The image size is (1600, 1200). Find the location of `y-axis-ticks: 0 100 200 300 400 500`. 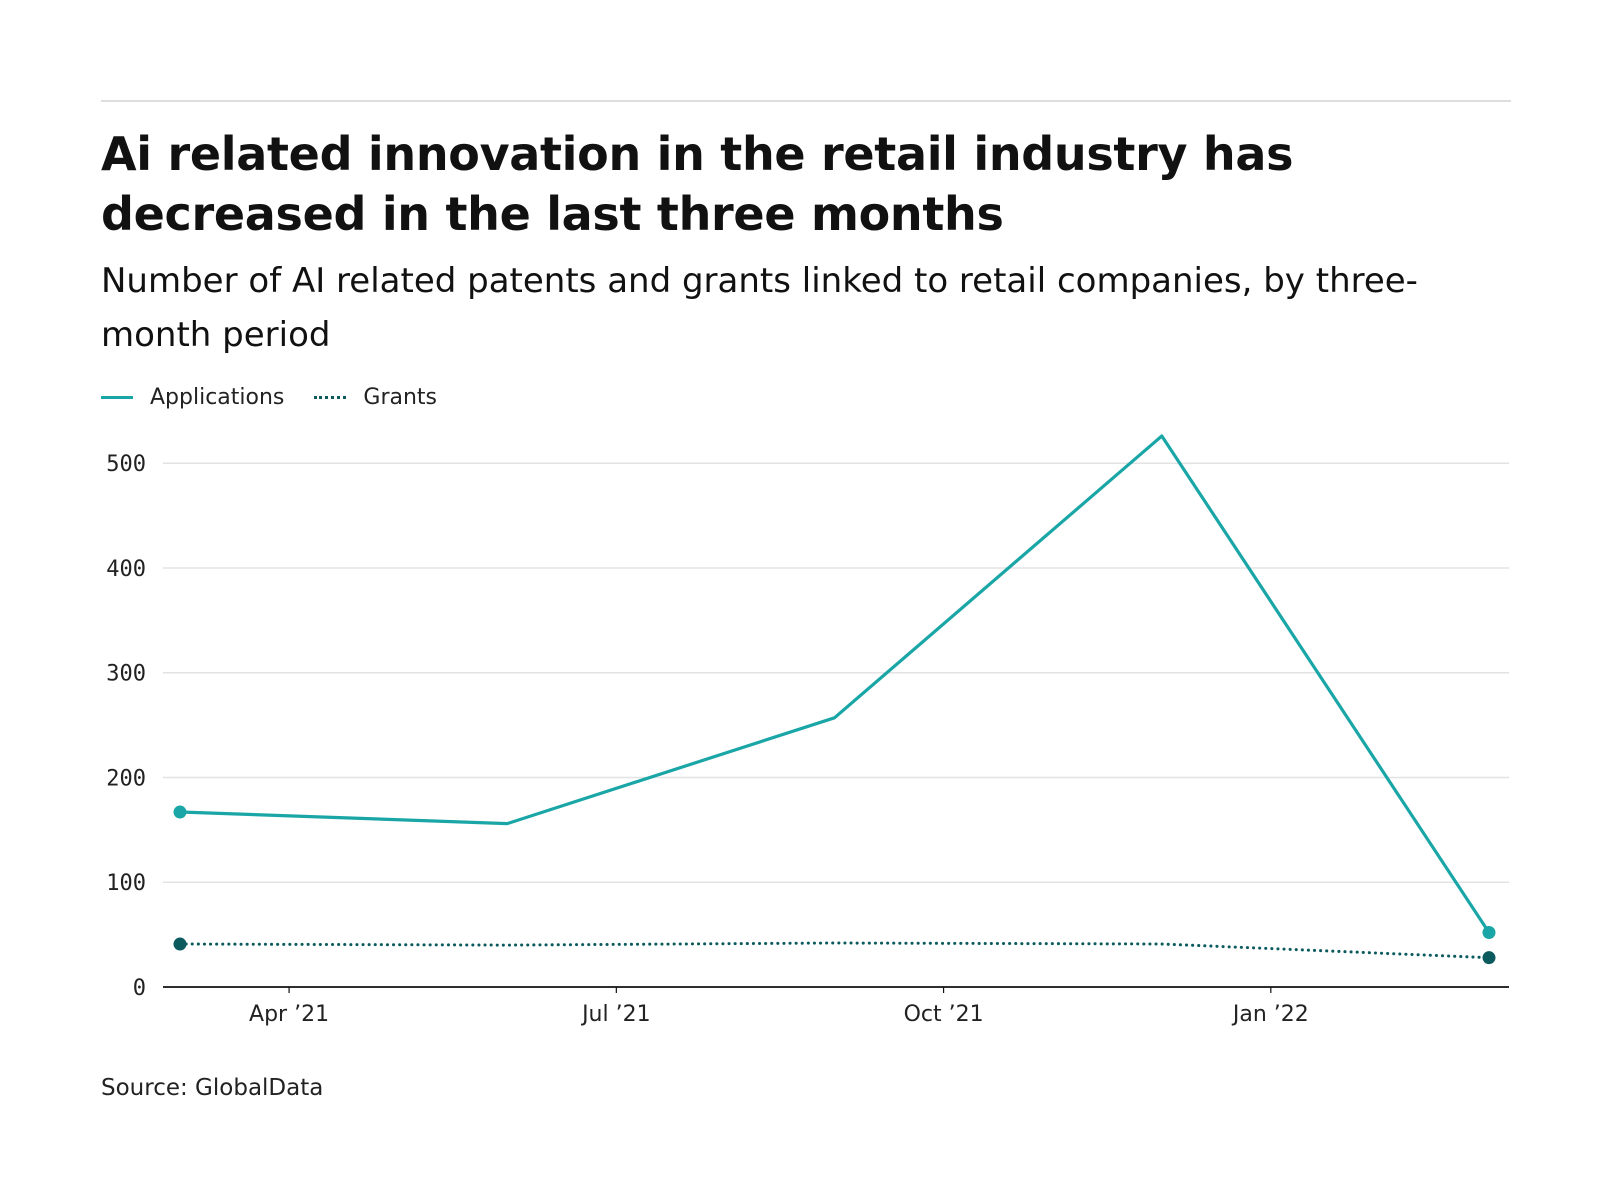

y-axis-ticks: 0 100 200 300 400 500 is located at coordinates (126, 726).